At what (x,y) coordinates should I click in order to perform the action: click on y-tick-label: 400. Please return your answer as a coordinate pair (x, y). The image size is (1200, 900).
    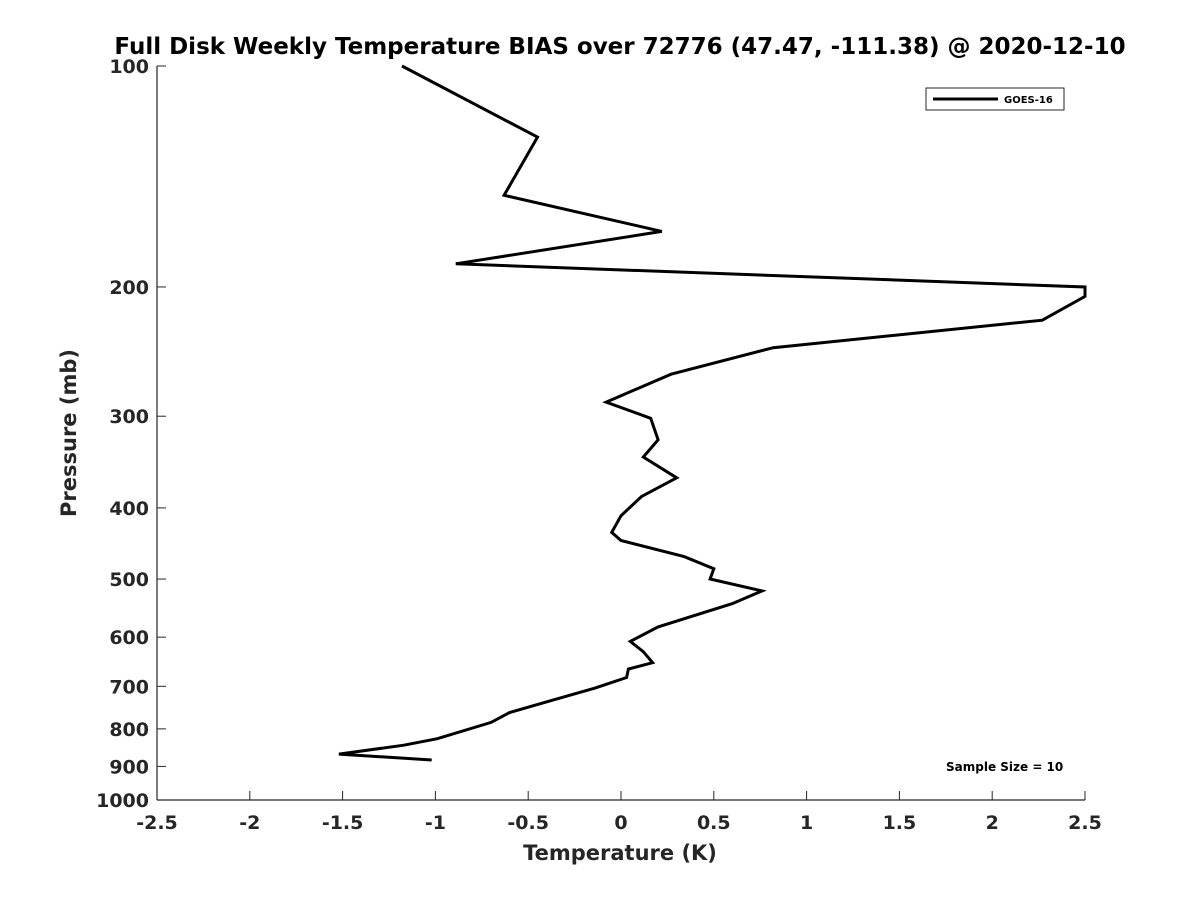
    Looking at the image, I should click on (129, 509).